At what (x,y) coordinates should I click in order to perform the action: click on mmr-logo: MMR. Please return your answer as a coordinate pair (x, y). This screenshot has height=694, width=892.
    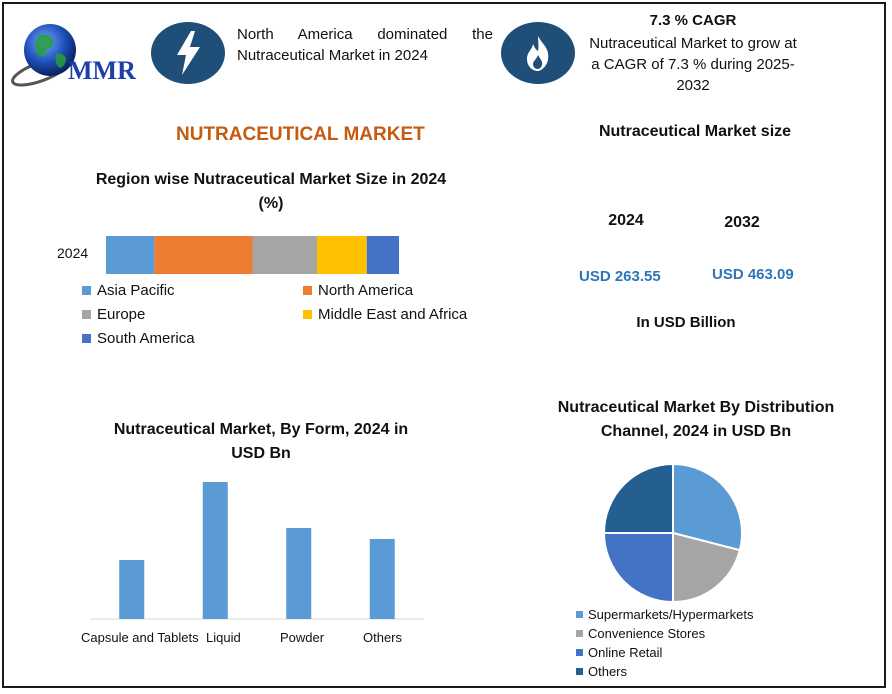
    Looking at the image, I should click on (79, 55).